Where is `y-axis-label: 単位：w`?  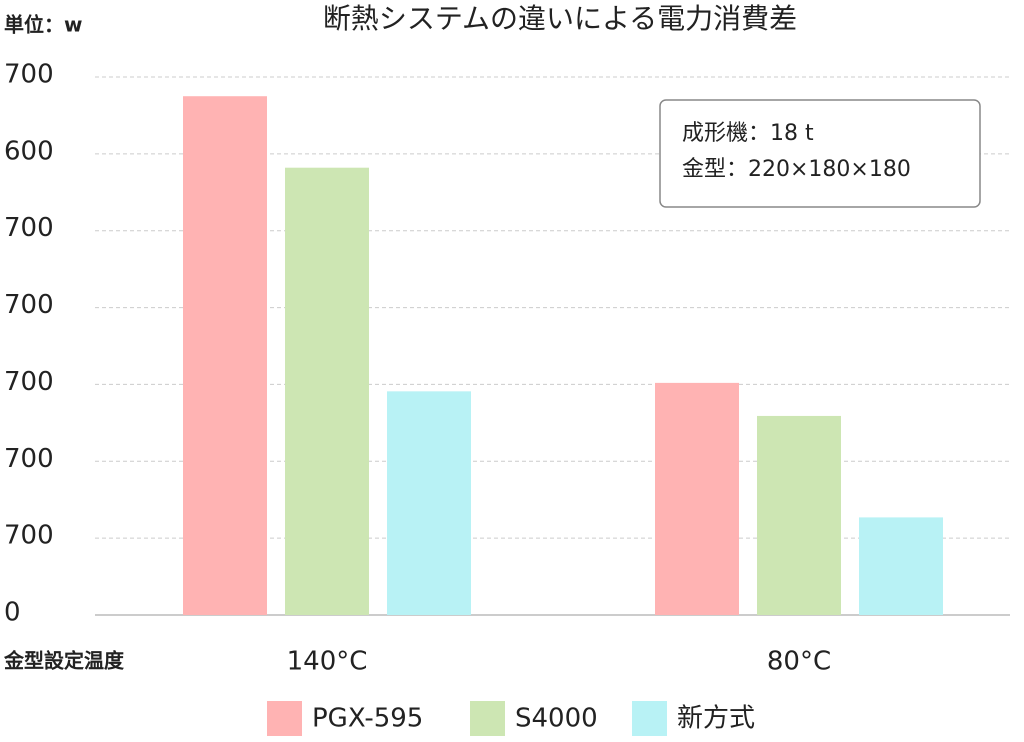 y-axis-label: 単位：w is located at coordinates (43, 25).